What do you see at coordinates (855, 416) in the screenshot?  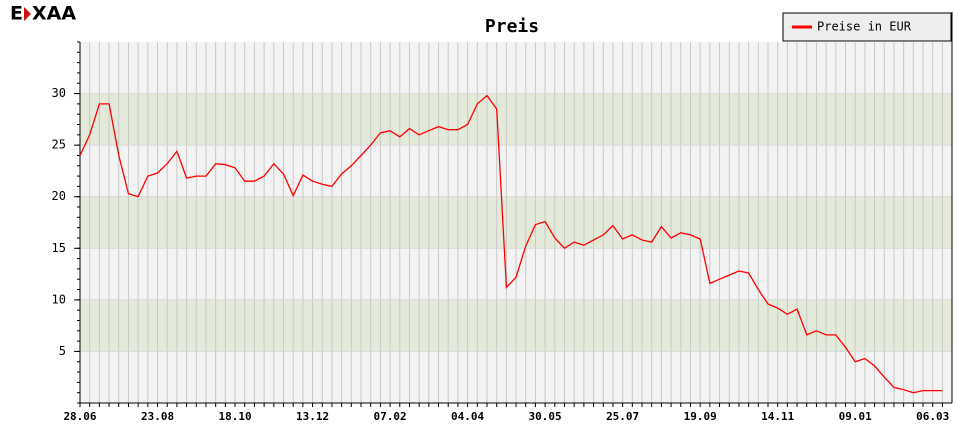 I see `x-tick-label: 09.01` at bounding box center [855, 416].